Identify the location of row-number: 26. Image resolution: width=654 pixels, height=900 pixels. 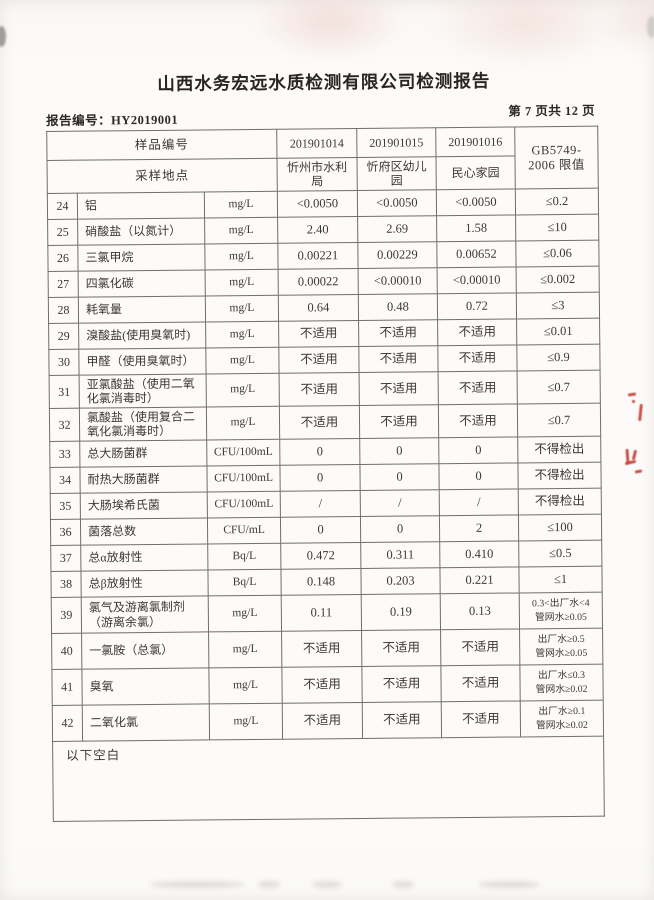
(63, 258).